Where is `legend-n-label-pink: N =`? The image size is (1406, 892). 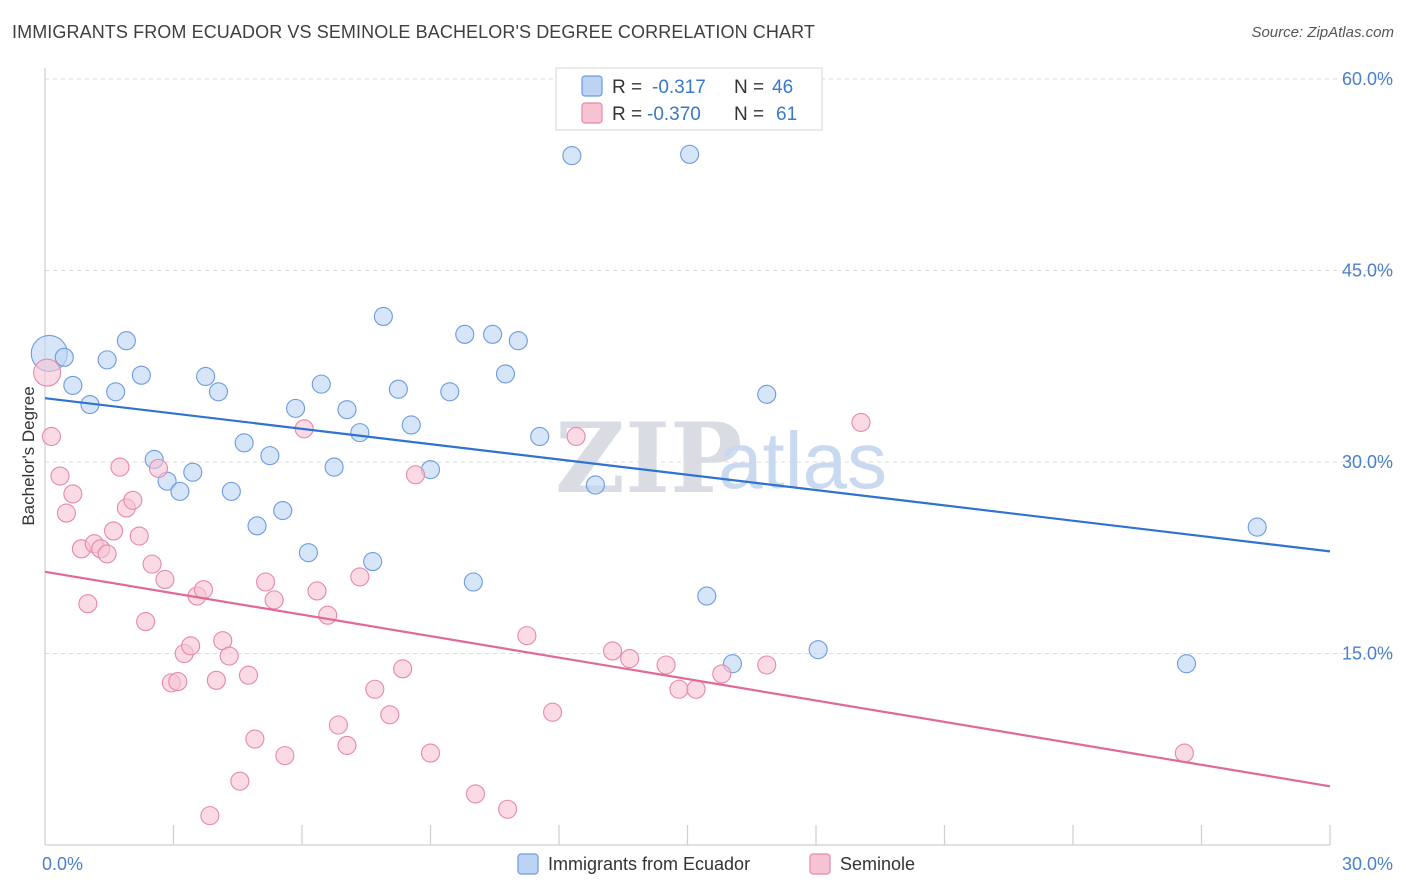 legend-n-label-pink: N = is located at coordinates (749, 114).